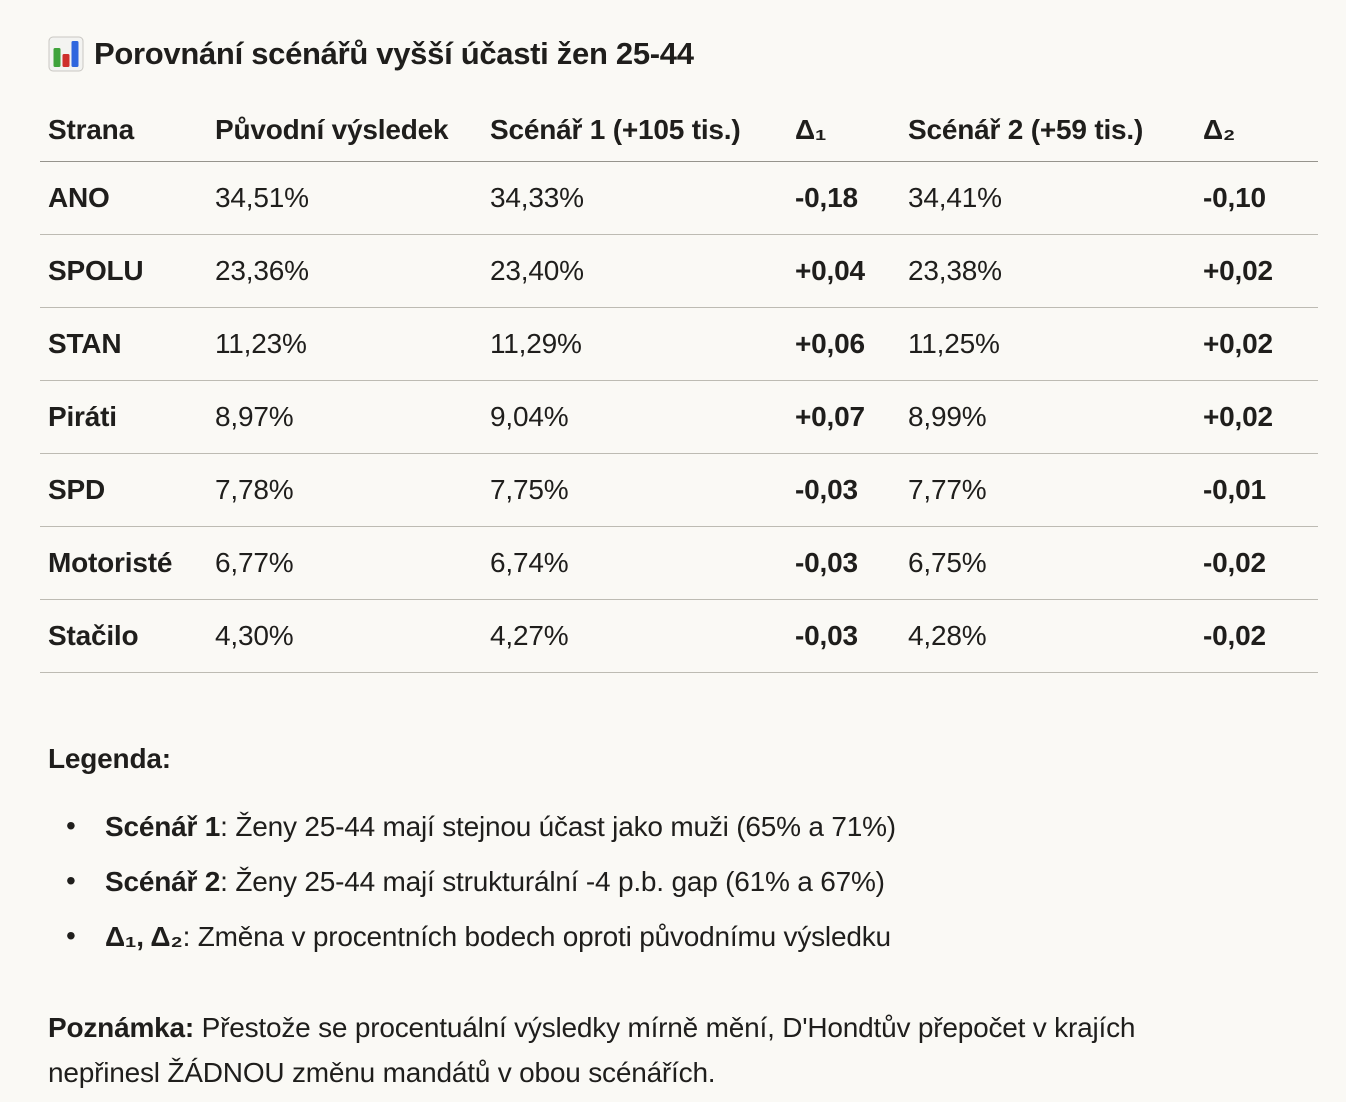  I want to click on column-header-delta1: Δ₁, so click(843, 132).